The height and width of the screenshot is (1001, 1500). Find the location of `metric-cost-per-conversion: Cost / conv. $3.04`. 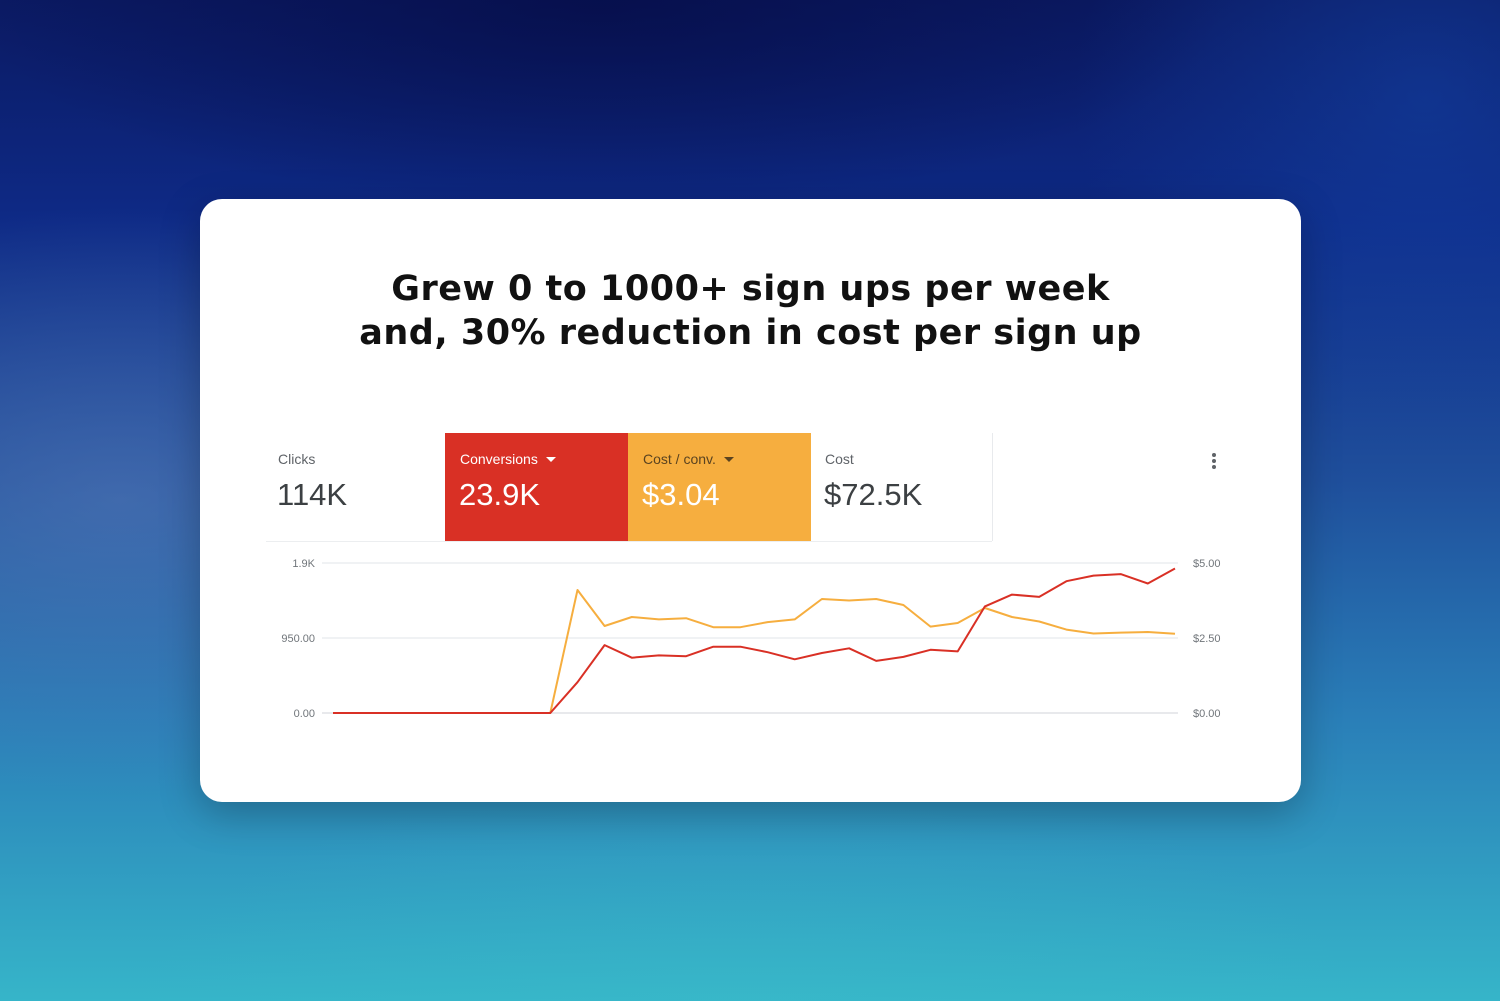

metric-cost-per-conversion: Cost / conv. $3.04 is located at coordinates (719, 487).